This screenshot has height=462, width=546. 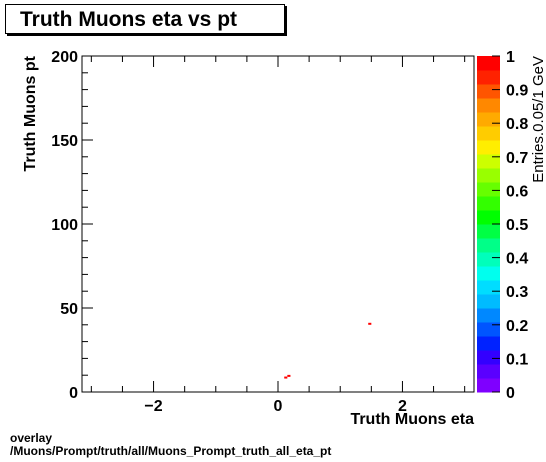 I want to click on z-tick-label: 1, so click(x=510, y=57).